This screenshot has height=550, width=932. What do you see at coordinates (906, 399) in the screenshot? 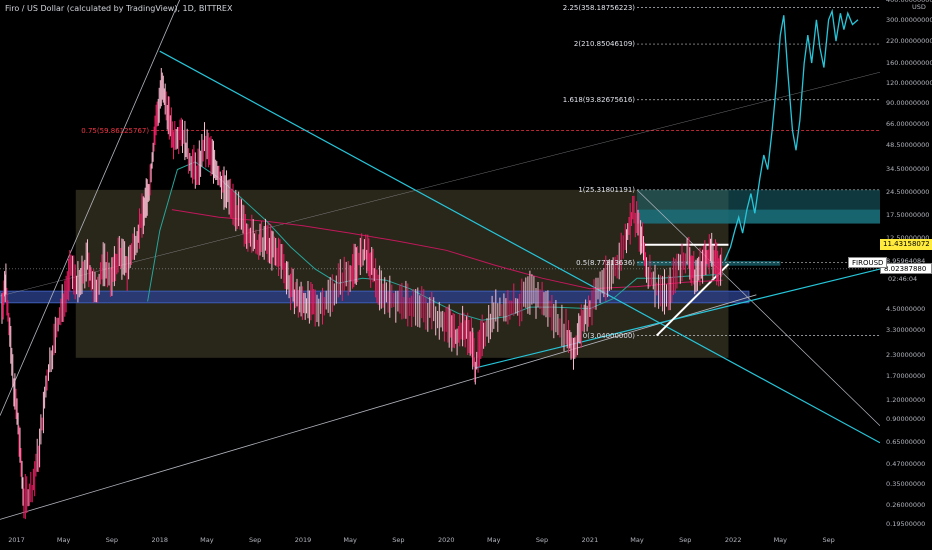
I see `price-axis-tick: 1.20000000` at bounding box center [906, 399].